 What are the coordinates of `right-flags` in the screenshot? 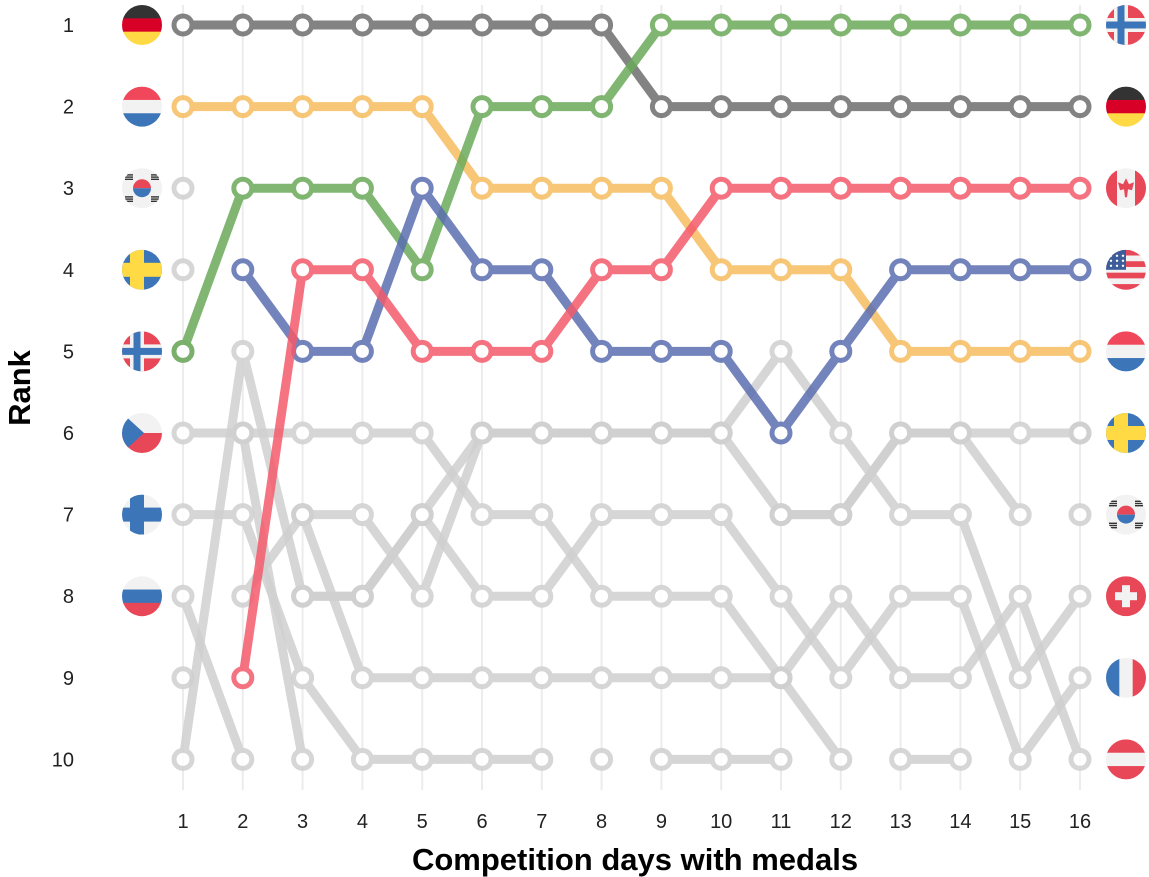 It's located at (1126, 392).